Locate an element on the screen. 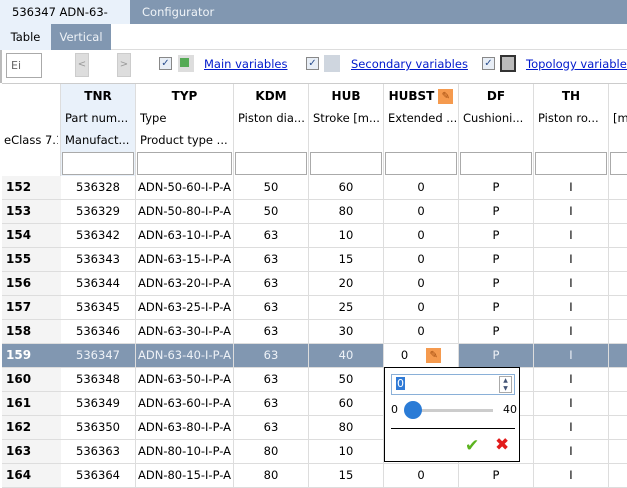 The image size is (627, 488). x-icon: ✖ is located at coordinates (502, 445).